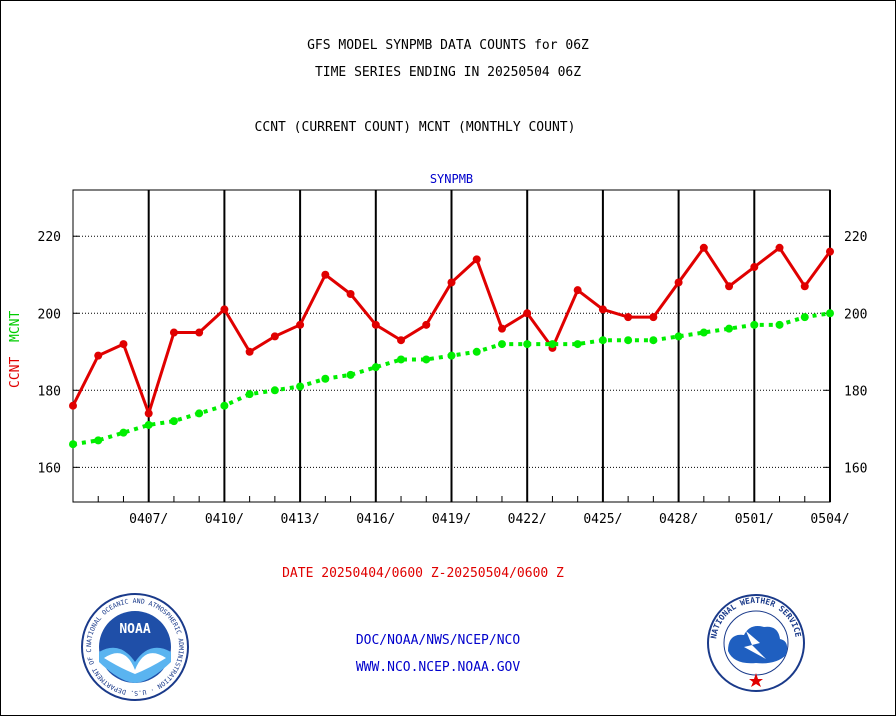  What do you see at coordinates (49, 237) in the screenshot?
I see `y-tick-label-left: 220` at bounding box center [49, 237].